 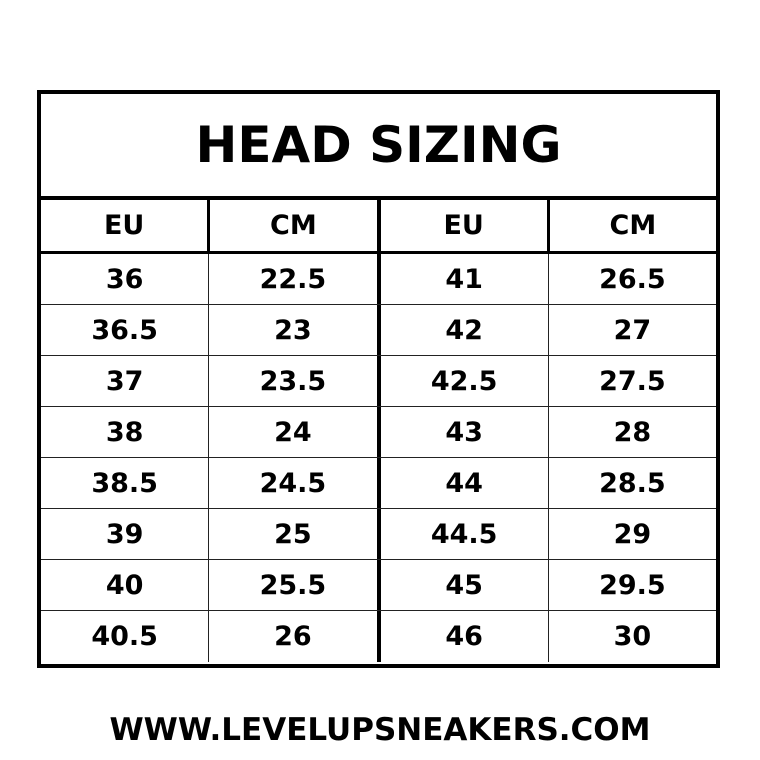 What do you see at coordinates (465, 432) in the screenshot?
I see `eu-size-cell: 43` at bounding box center [465, 432].